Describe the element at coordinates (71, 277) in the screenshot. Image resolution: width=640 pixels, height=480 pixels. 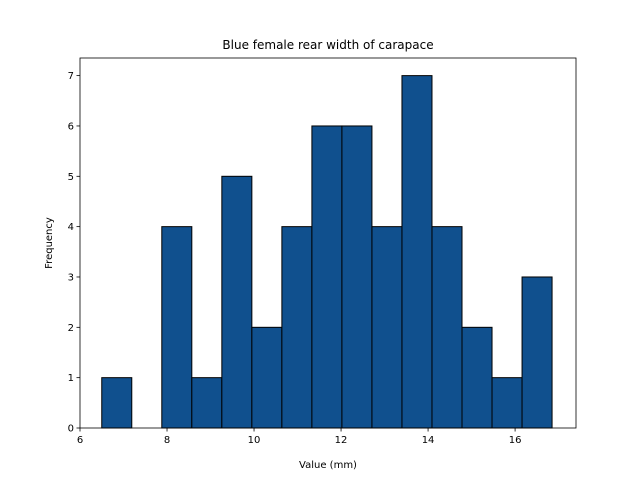
I see `y-tick-label: 3` at that location.